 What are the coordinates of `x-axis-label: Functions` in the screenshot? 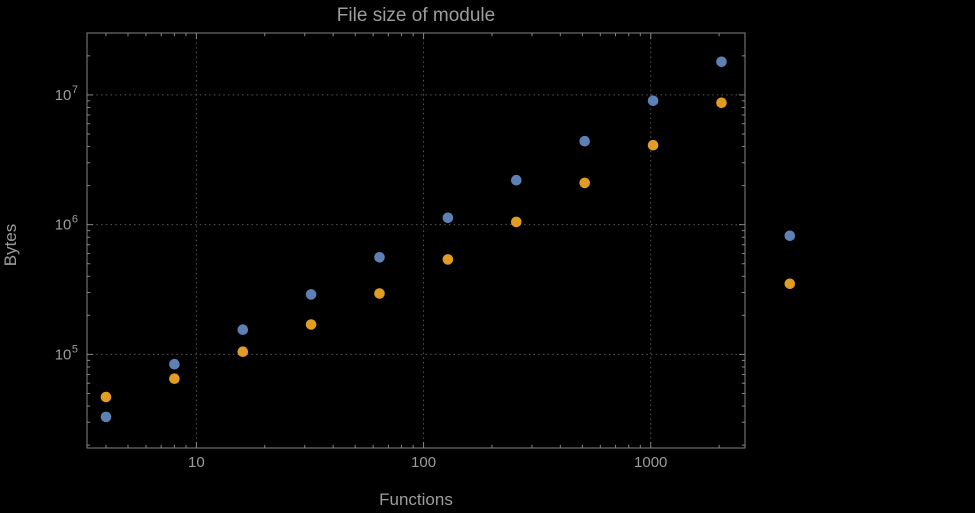 It's located at (416, 499).